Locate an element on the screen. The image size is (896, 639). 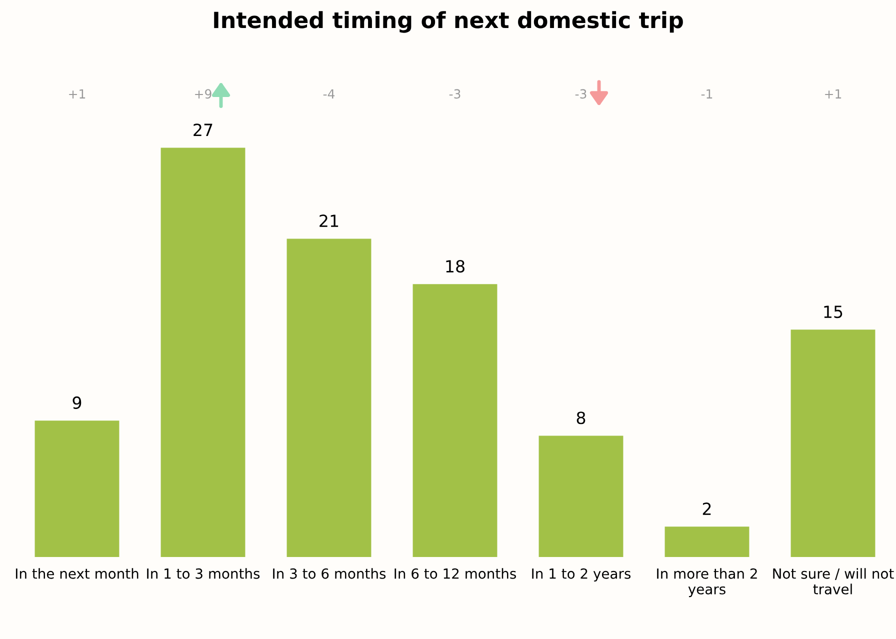
x-tick-label: In 3 to 6 months is located at coordinates (329, 573).